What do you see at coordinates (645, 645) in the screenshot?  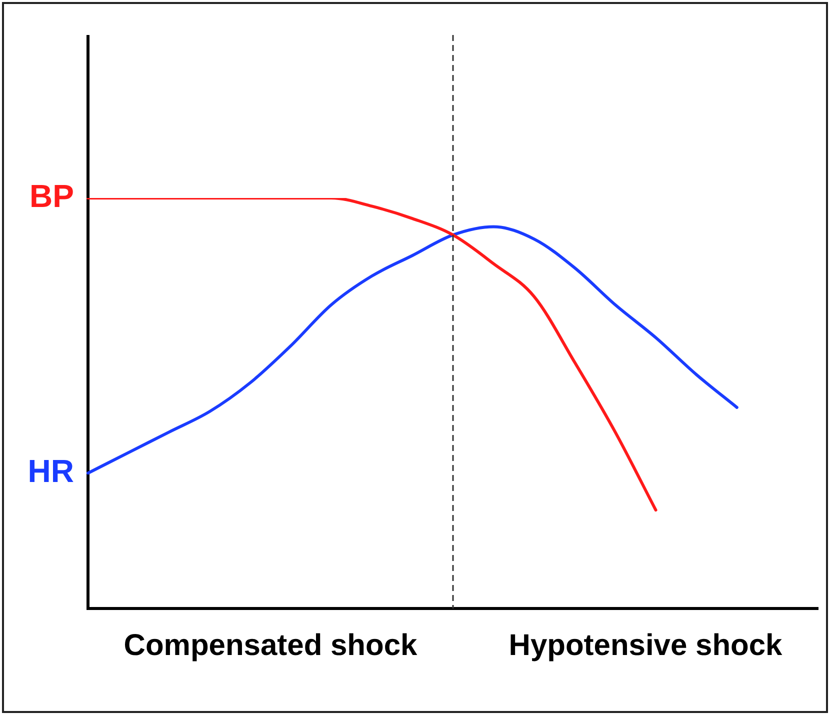 I see `text: Hypotensive shock` at bounding box center [645, 645].